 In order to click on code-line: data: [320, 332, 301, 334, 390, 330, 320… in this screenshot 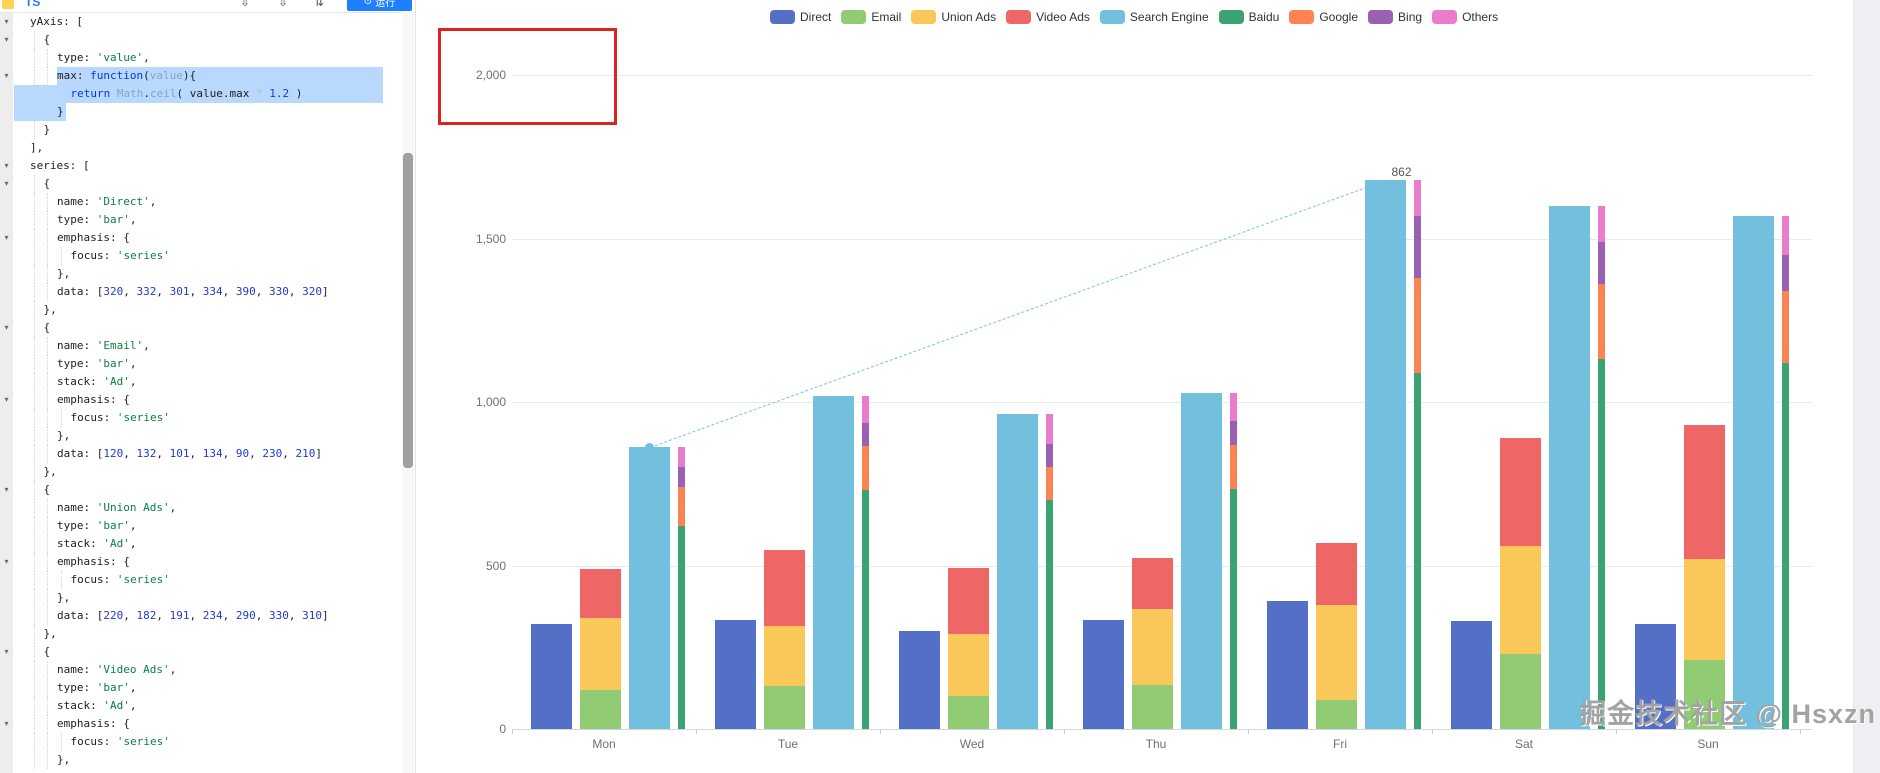, I will do `click(201, 292)`.